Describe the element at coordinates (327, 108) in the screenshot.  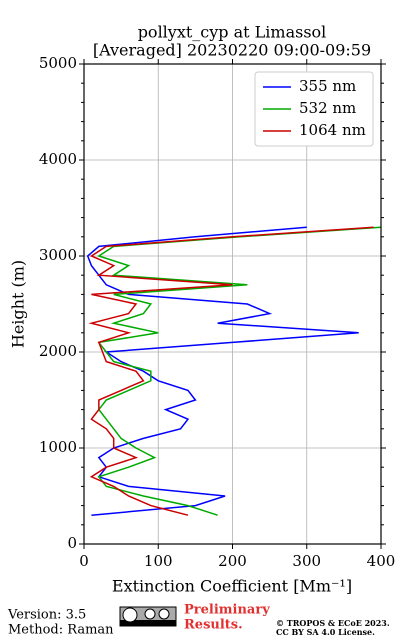
I see `legend-label: 532 nm` at that location.